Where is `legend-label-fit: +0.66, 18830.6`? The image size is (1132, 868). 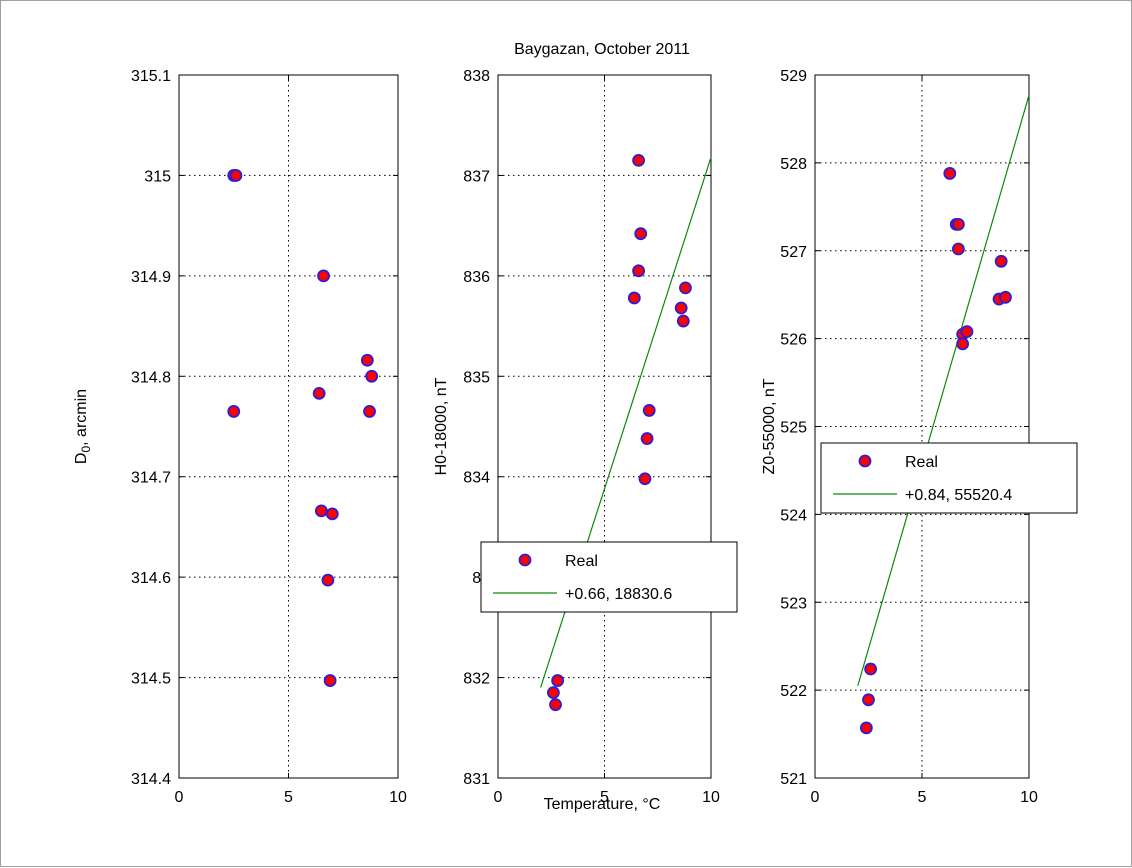 legend-label-fit: +0.66, 18830.6 is located at coordinates (618, 594).